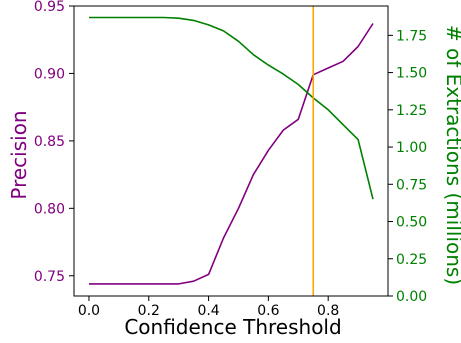  I want to click on y-axis-left-label: Precision, so click(19, 154).